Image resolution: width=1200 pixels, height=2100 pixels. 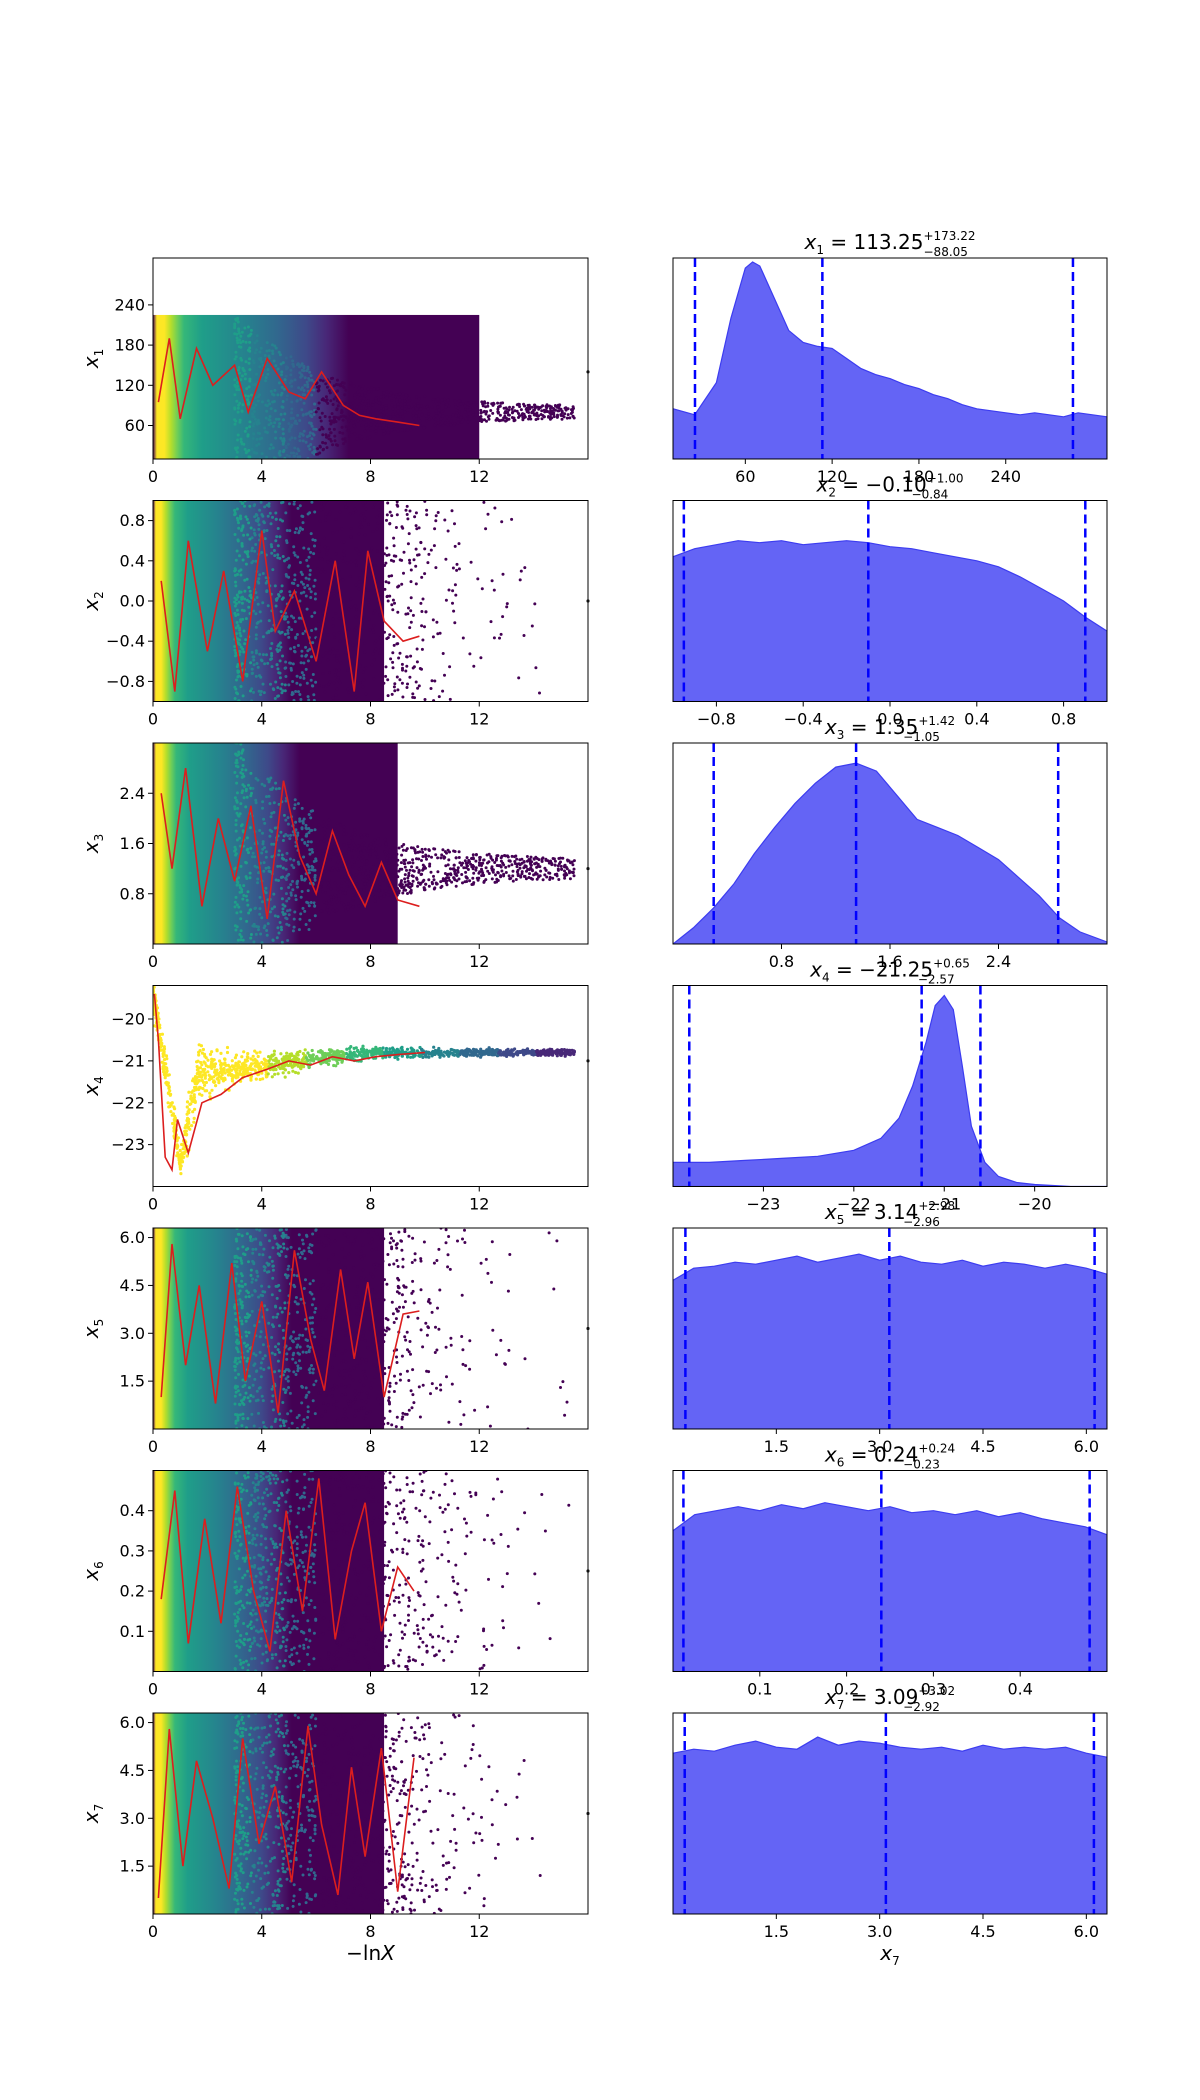 What do you see at coordinates (949, 236) in the screenshot?
I see `title-sup: +173.22` at bounding box center [949, 236].